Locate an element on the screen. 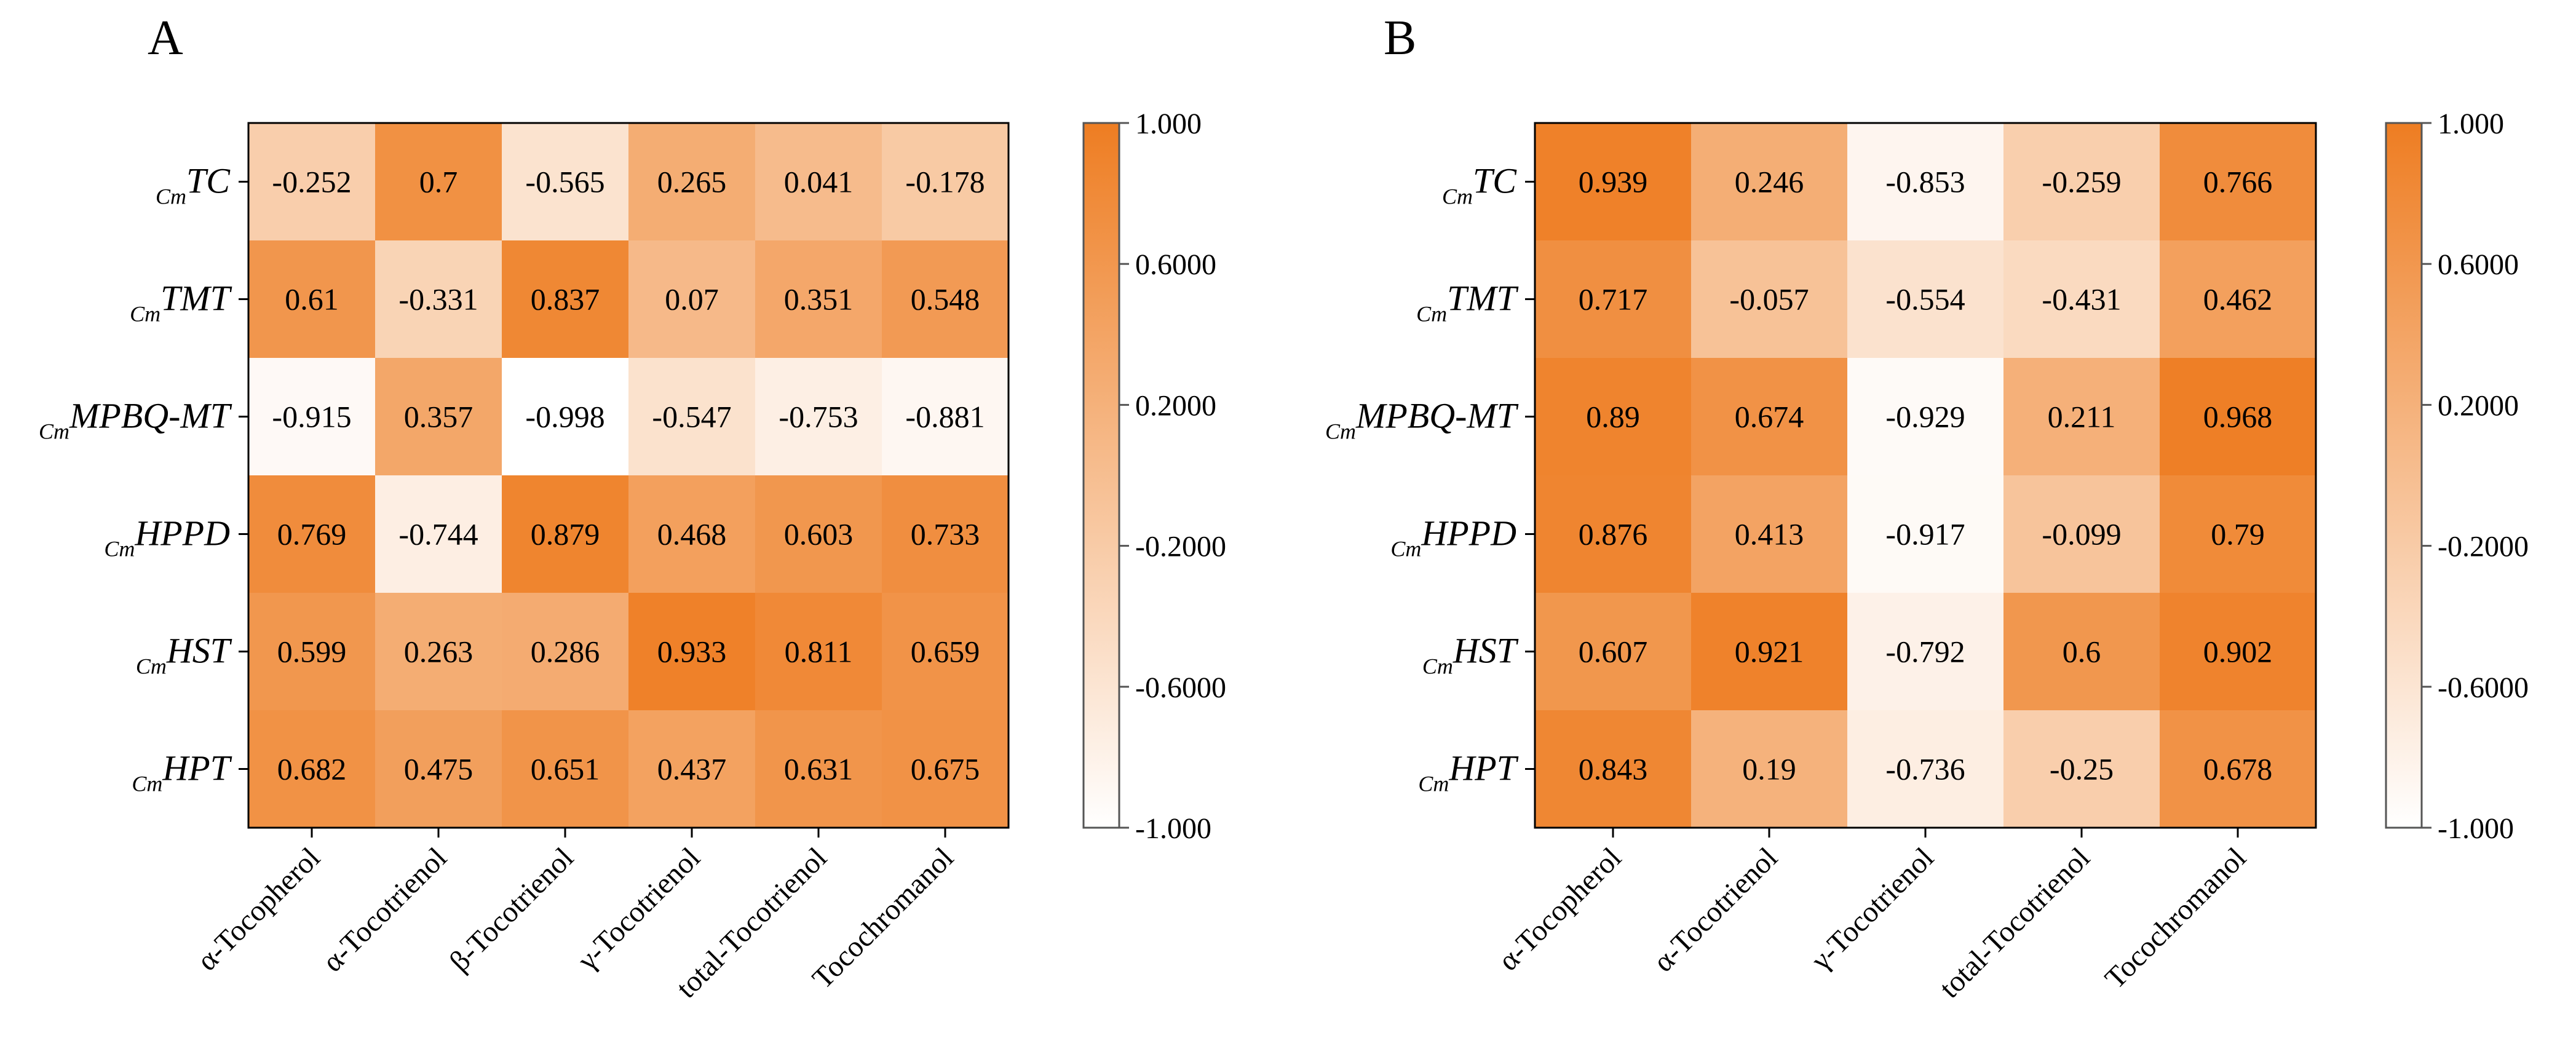 The width and height of the screenshot is (2576, 1054). cell-value-label: 0.7 is located at coordinates (438, 182).